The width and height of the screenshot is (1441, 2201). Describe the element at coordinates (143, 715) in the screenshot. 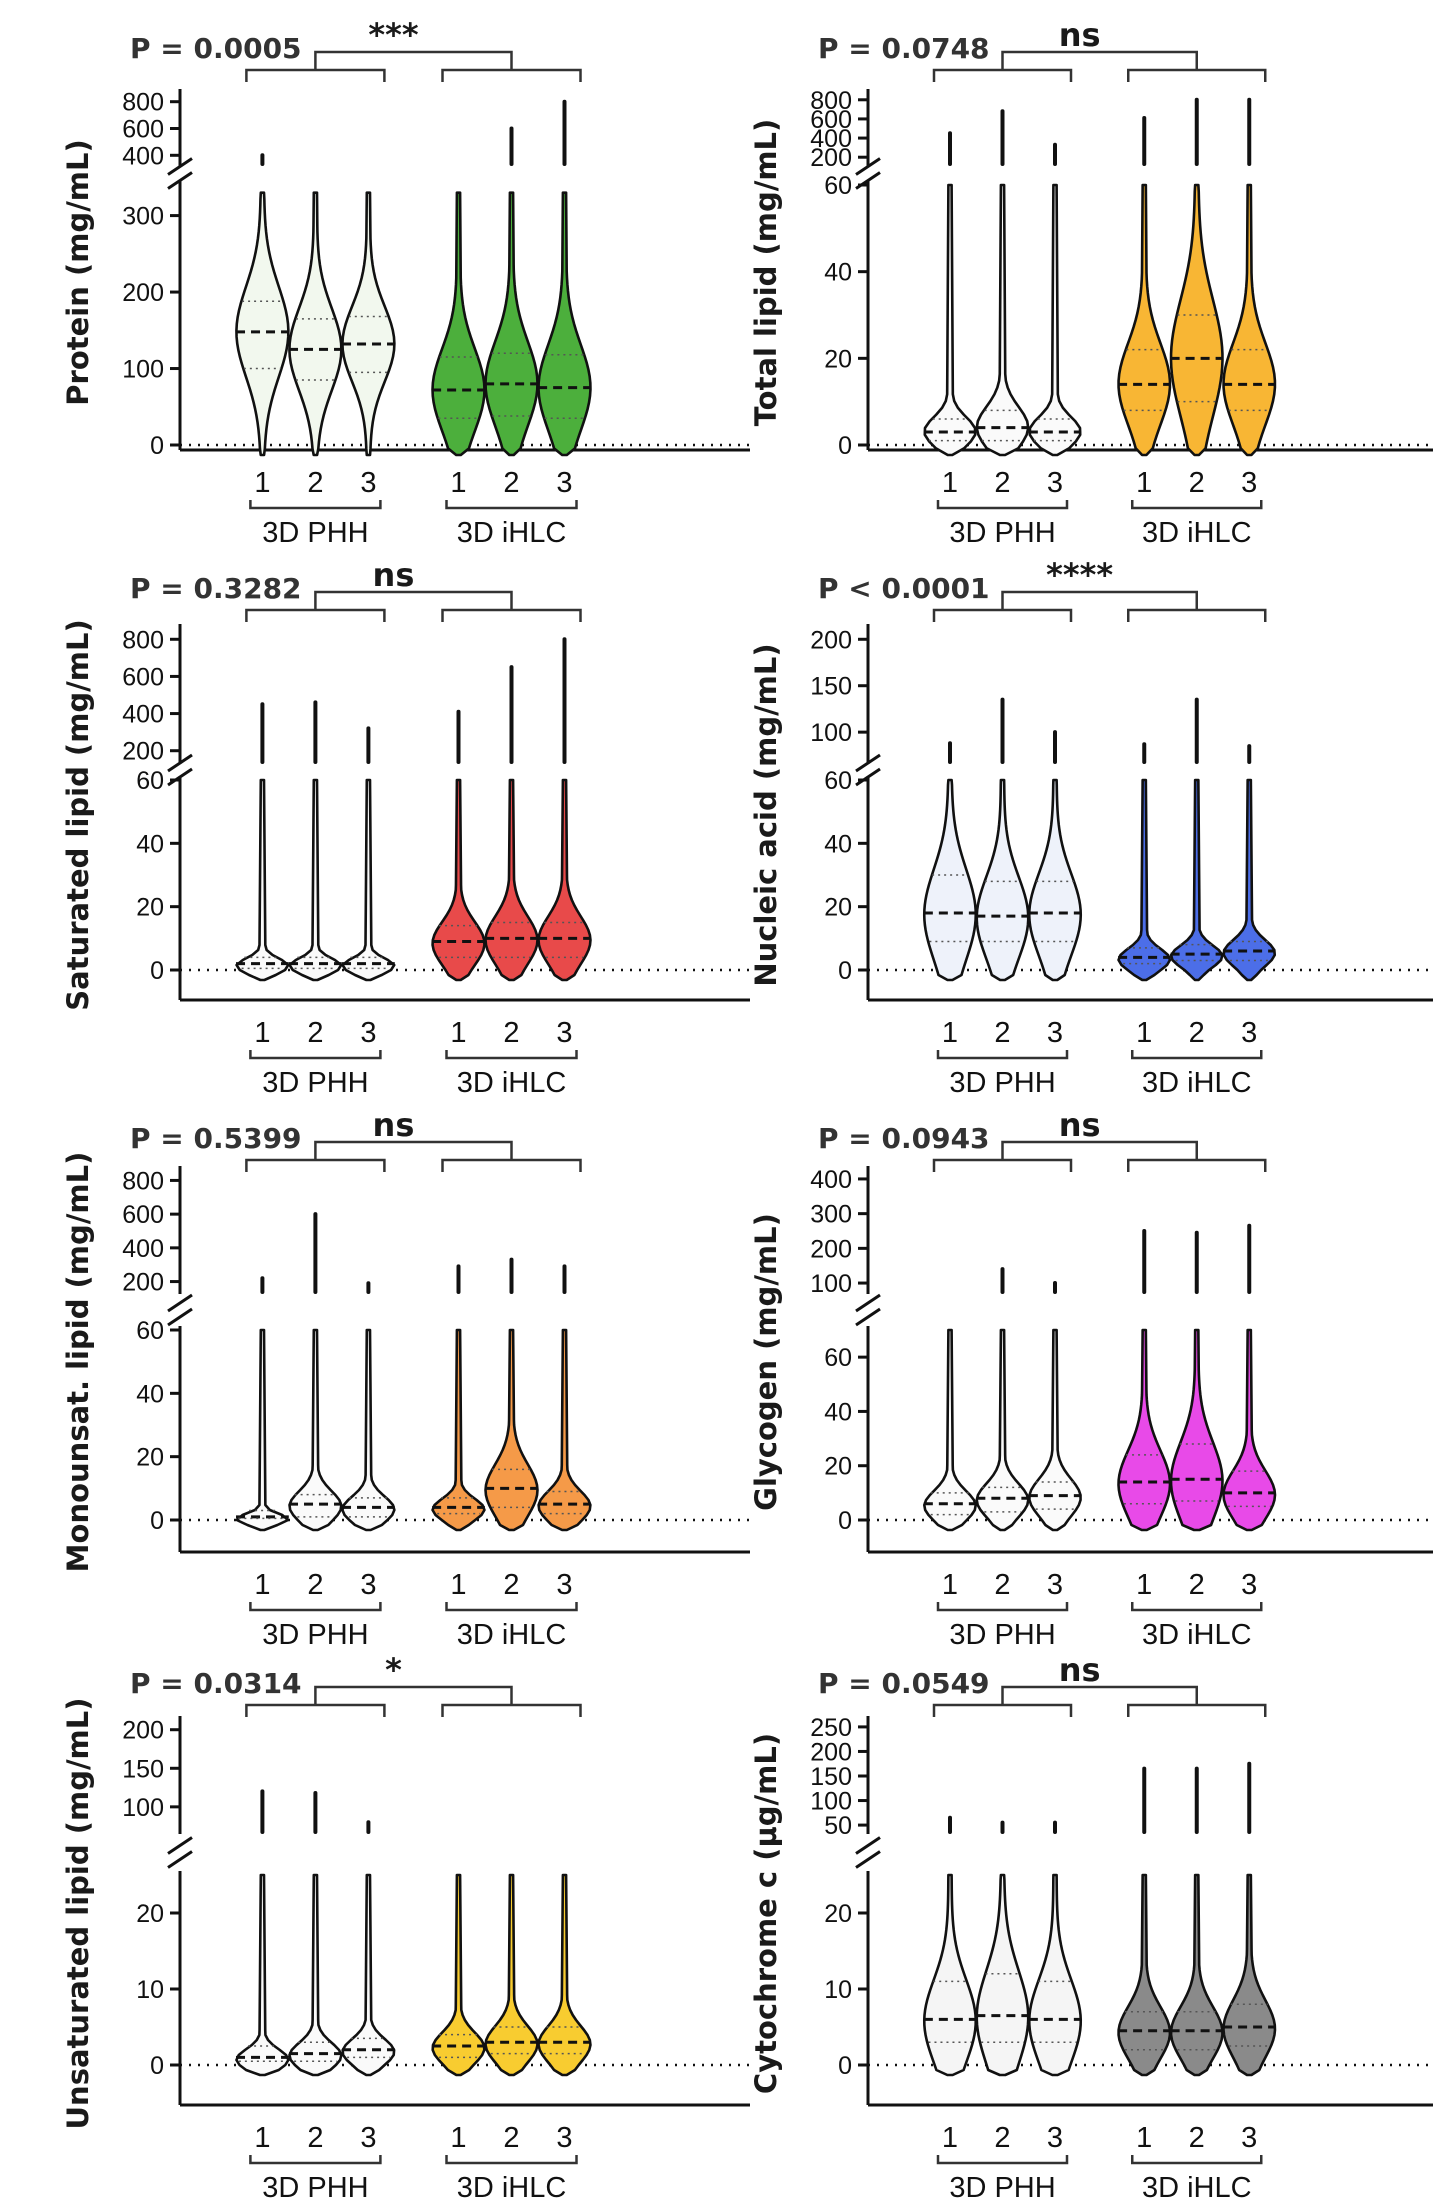

I see `y-tick-label: 400` at that location.